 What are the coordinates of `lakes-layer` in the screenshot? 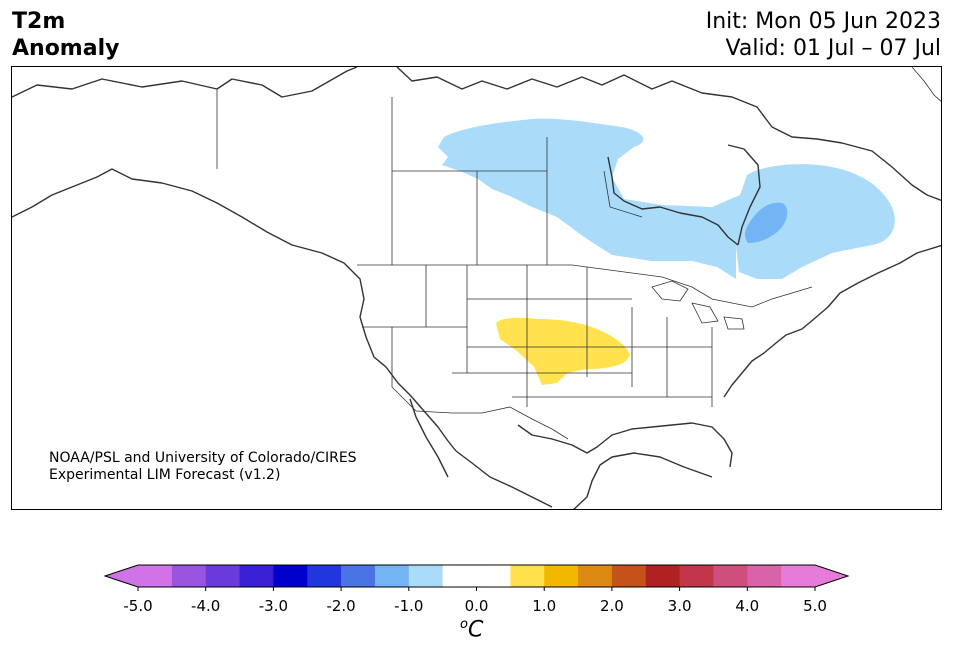 It's located at (796, 198).